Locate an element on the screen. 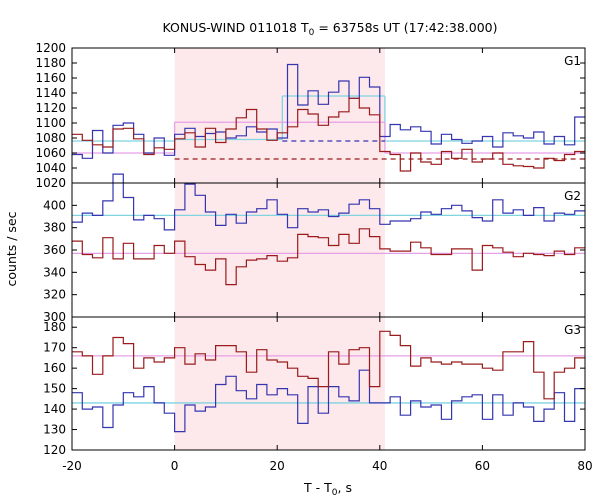 The height and width of the screenshot is (500, 600). x-tick-label: 0 is located at coordinates (175, 466).